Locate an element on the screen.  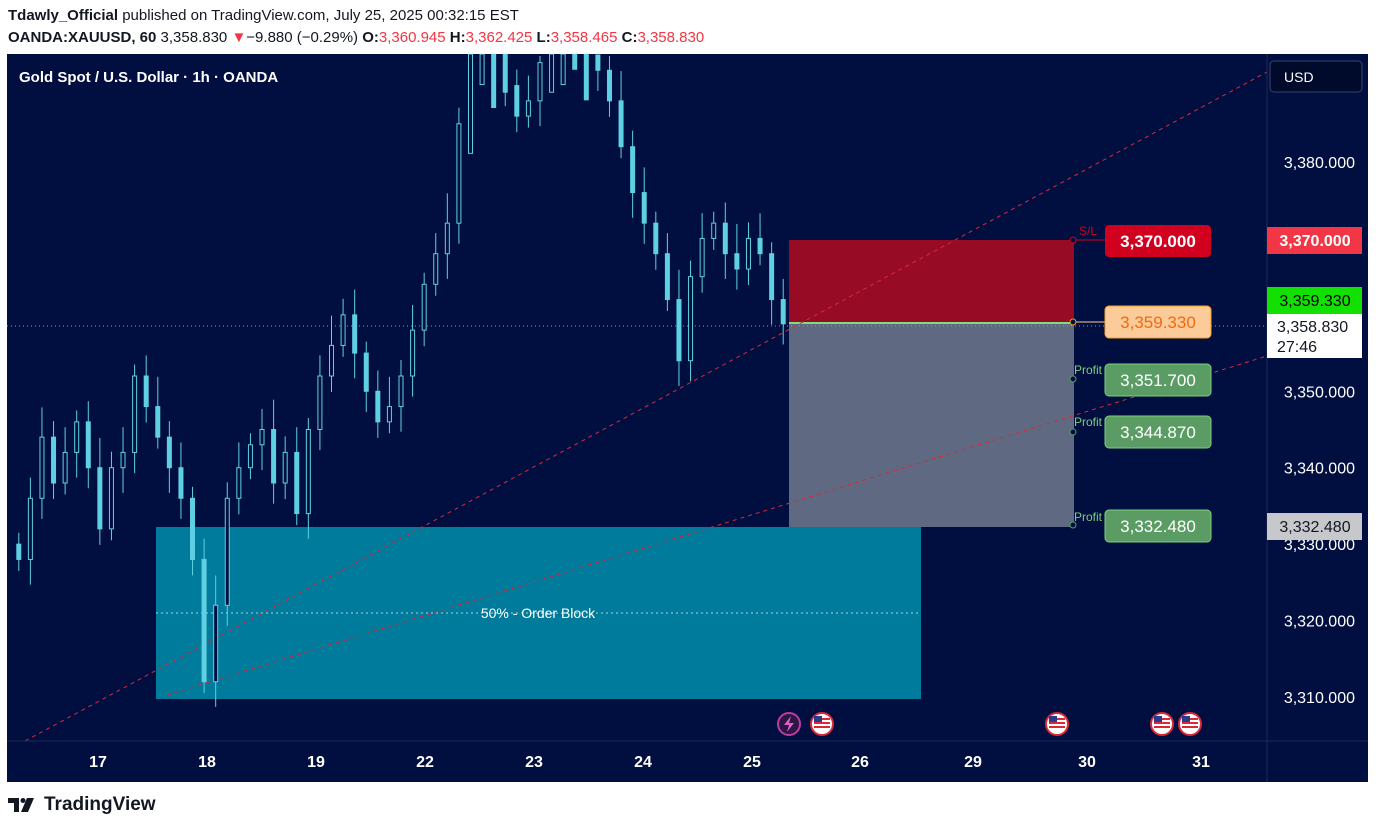
tp1-handle is located at coordinates (1073, 379).